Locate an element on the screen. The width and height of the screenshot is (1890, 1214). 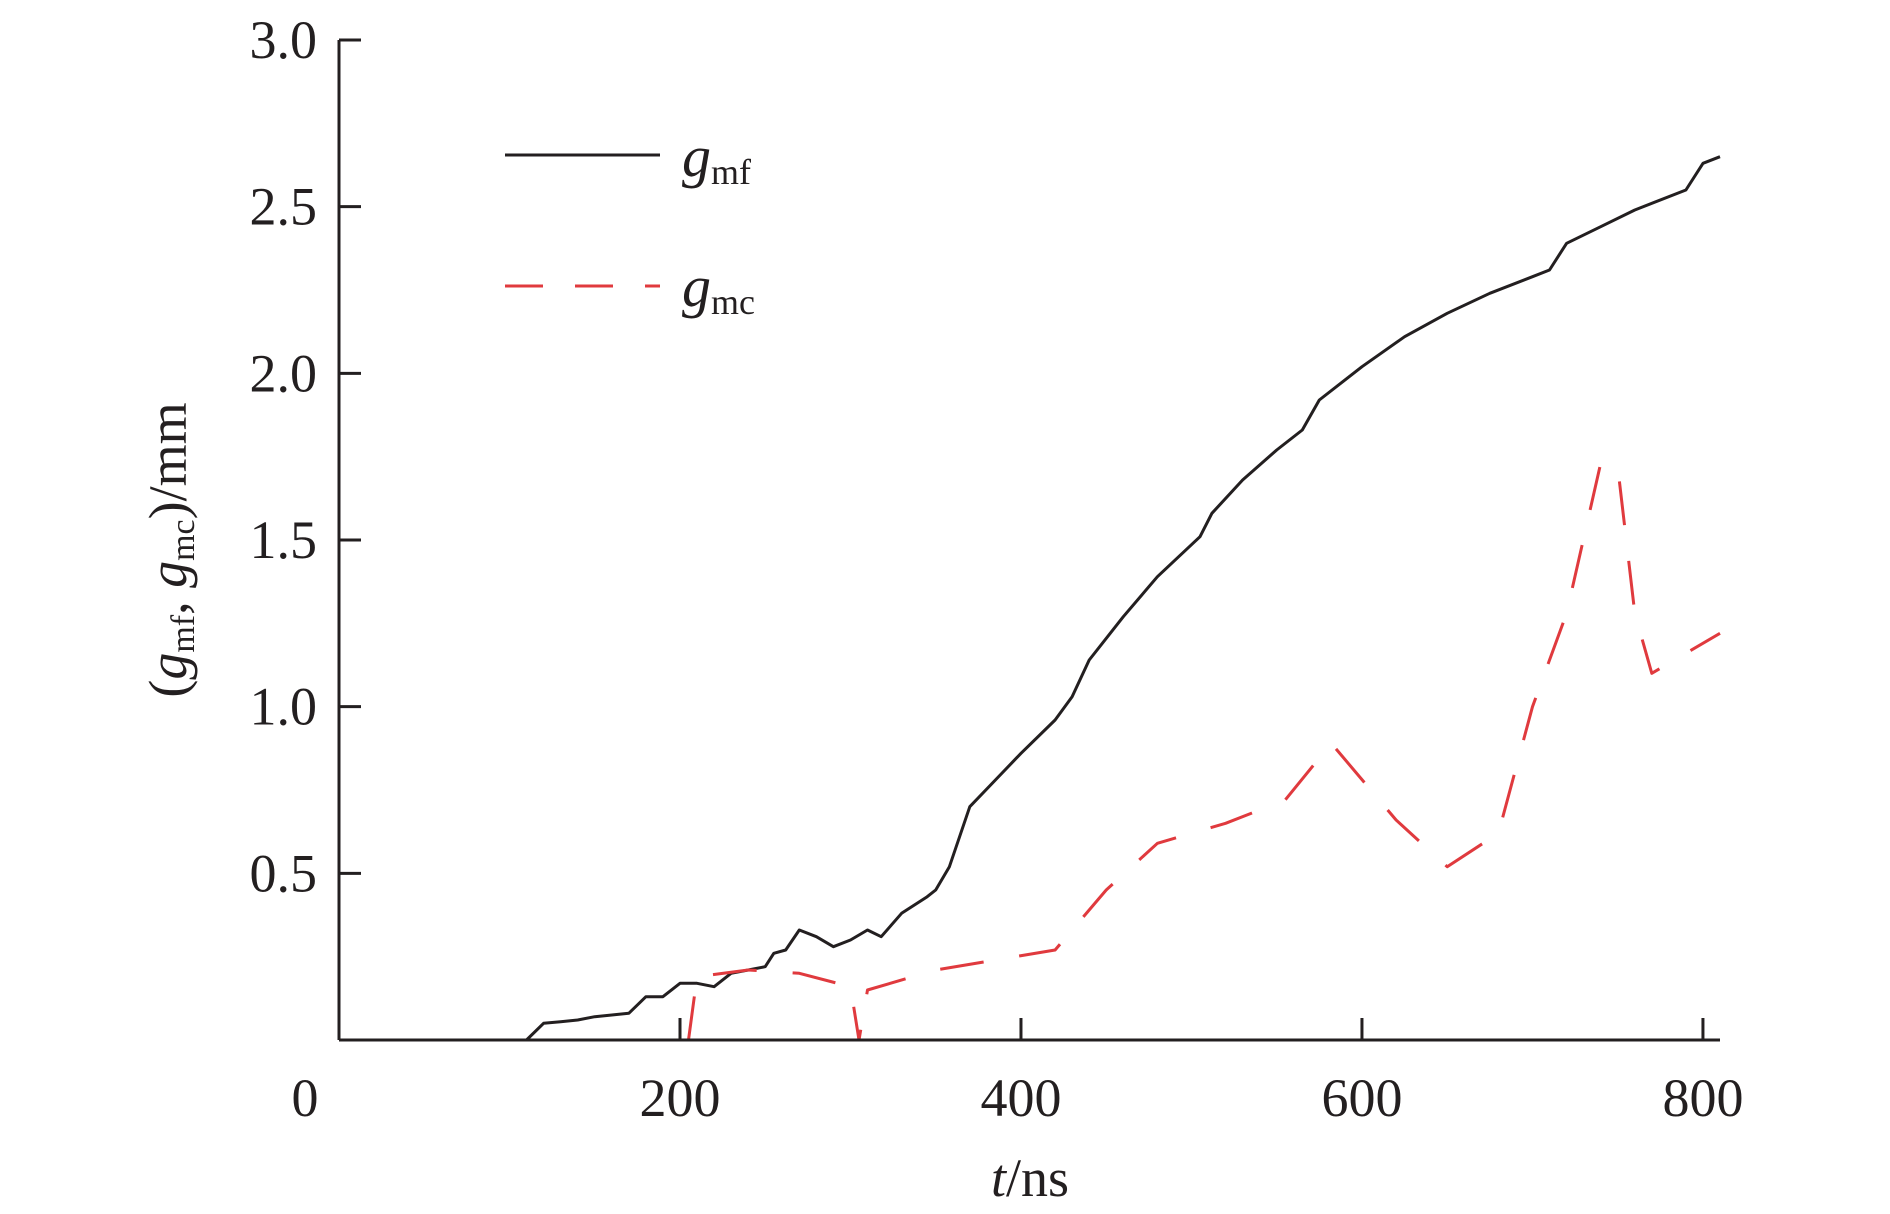
x-axis-label: t/ns is located at coordinates (1030, 1178).